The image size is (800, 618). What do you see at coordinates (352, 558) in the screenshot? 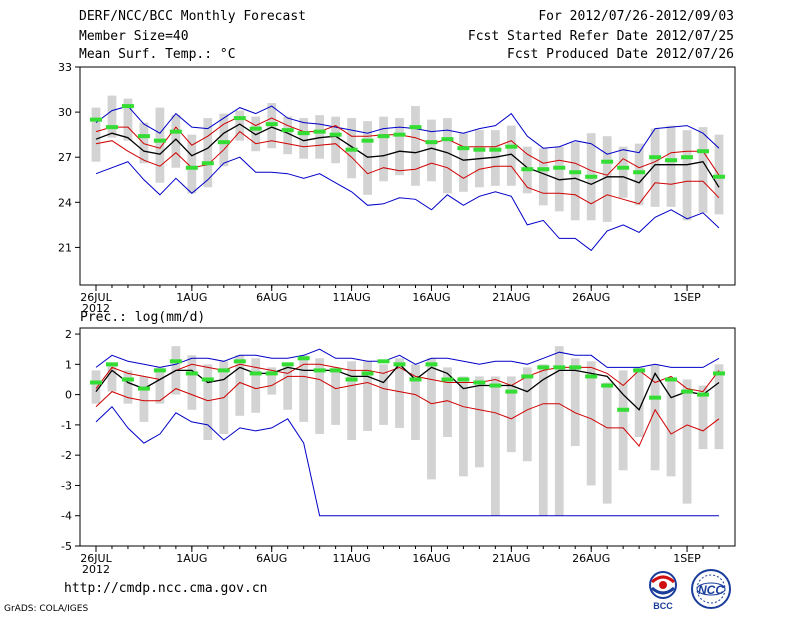
I see `panel-2-xtick-label: 11AUG` at bounding box center [352, 558].